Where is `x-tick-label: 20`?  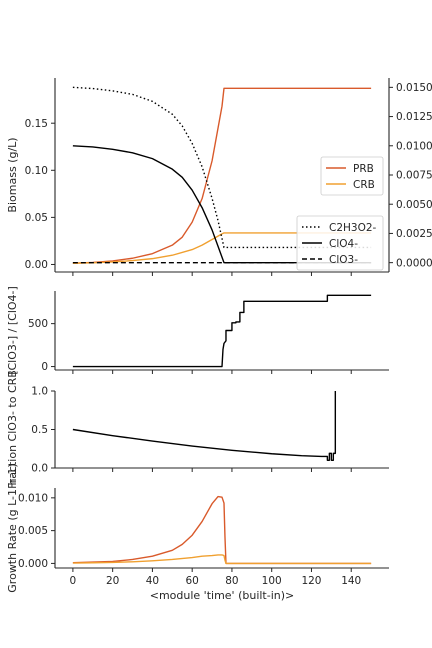 x-tick-label: 20 is located at coordinates (112, 581).